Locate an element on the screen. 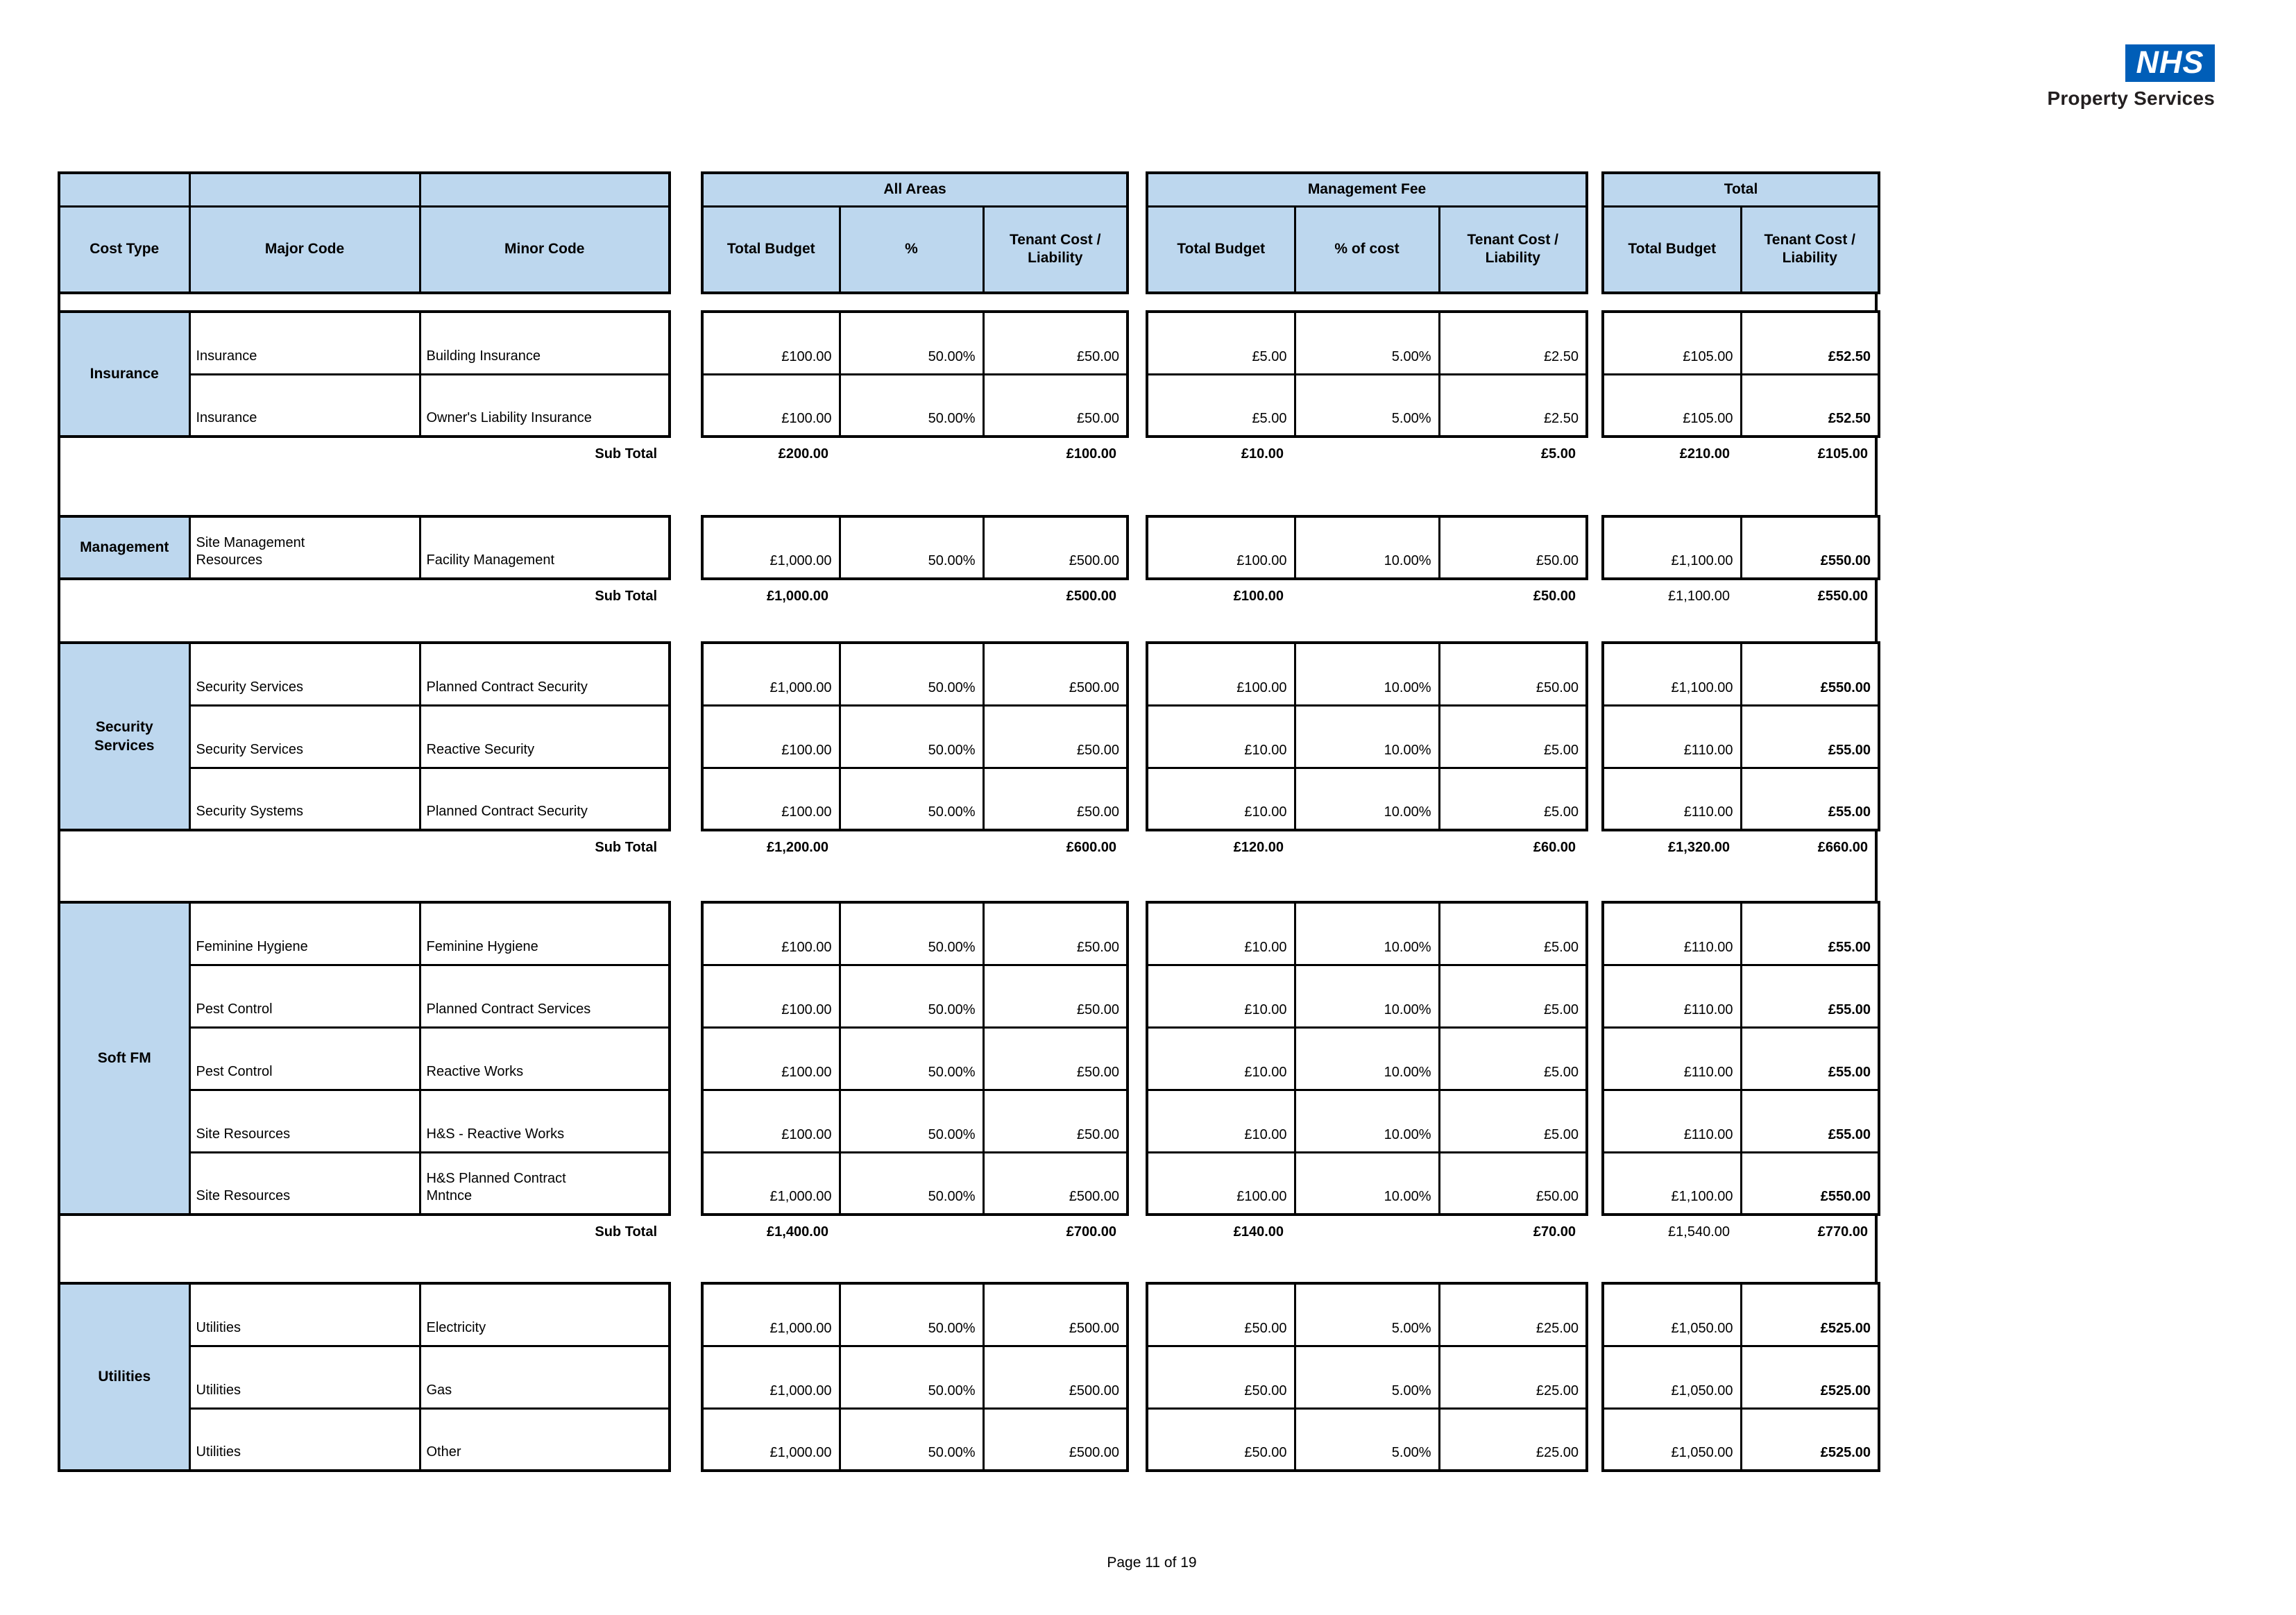 This screenshot has height=1615, width=2296. subtotal-value: £660.00 is located at coordinates (1842, 847).